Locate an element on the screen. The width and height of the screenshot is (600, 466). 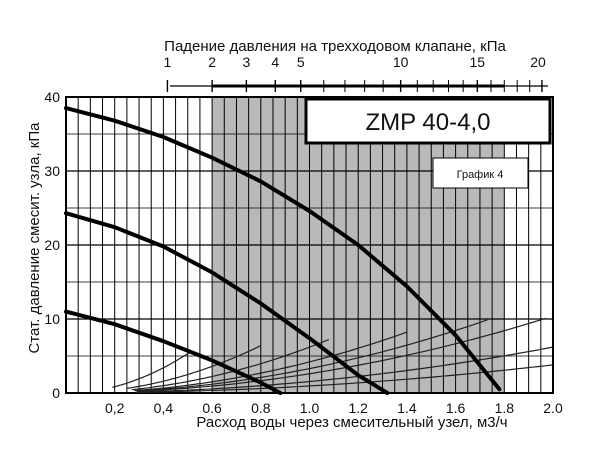
x-tick-label: 0,4 is located at coordinates (164, 408).